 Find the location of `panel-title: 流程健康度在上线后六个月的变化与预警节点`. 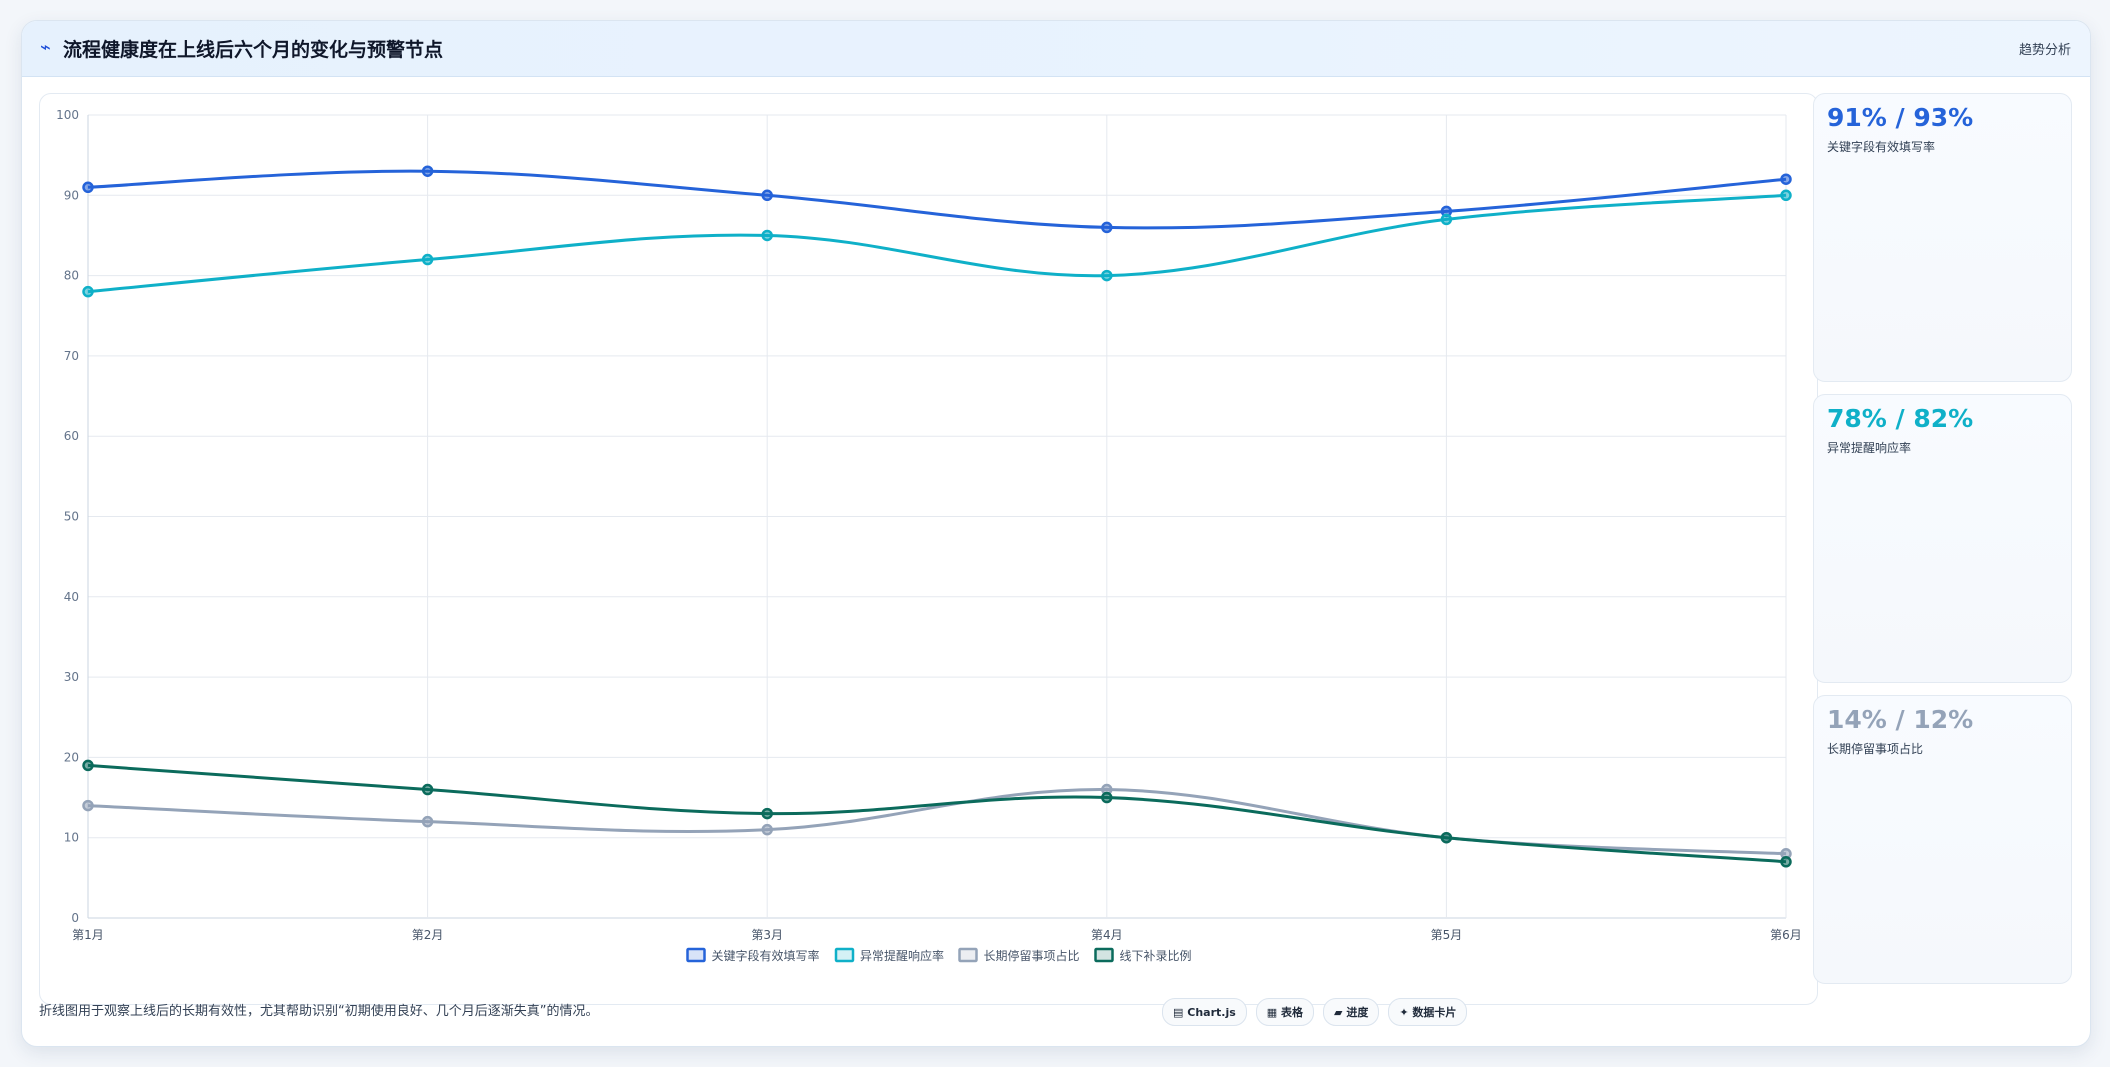

panel-title: 流程健康度在上线后六个月的变化与预警节点 is located at coordinates (253, 50).